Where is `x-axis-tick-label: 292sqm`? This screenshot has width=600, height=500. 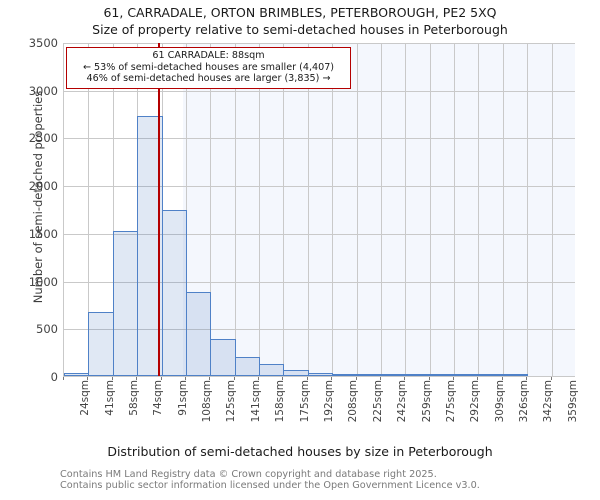 x-axis-tick-label: 292sqm is located at coordinates (475, 401).